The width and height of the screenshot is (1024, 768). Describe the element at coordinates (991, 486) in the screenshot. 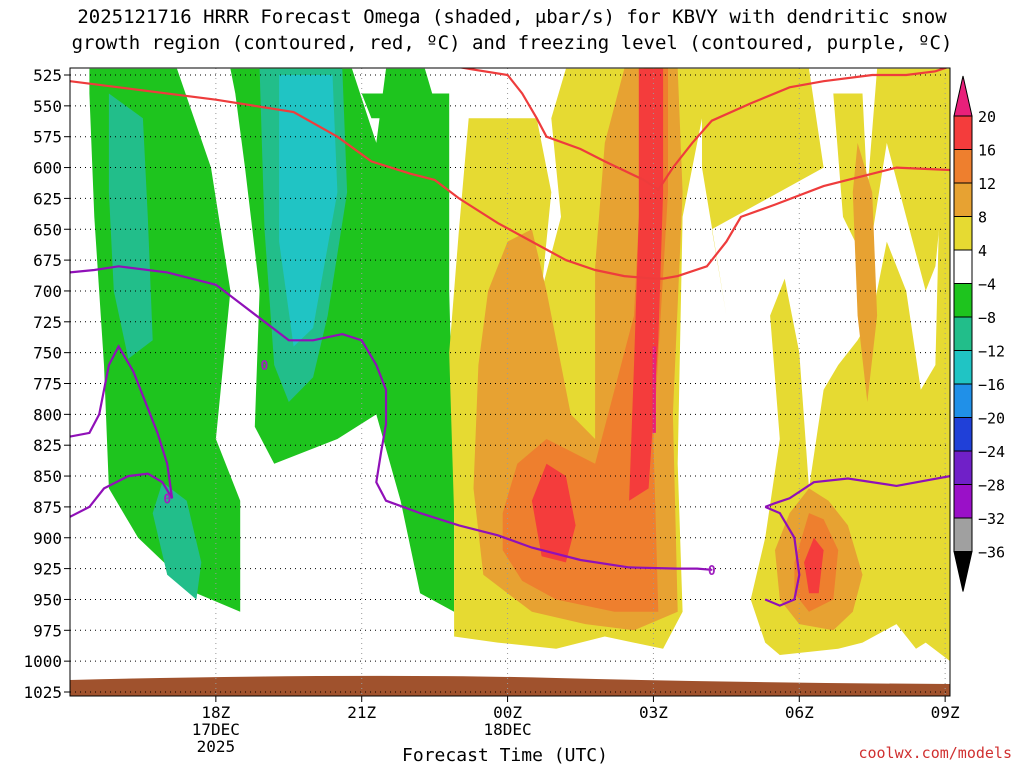

I see `colorbar-label: −28` at that location.